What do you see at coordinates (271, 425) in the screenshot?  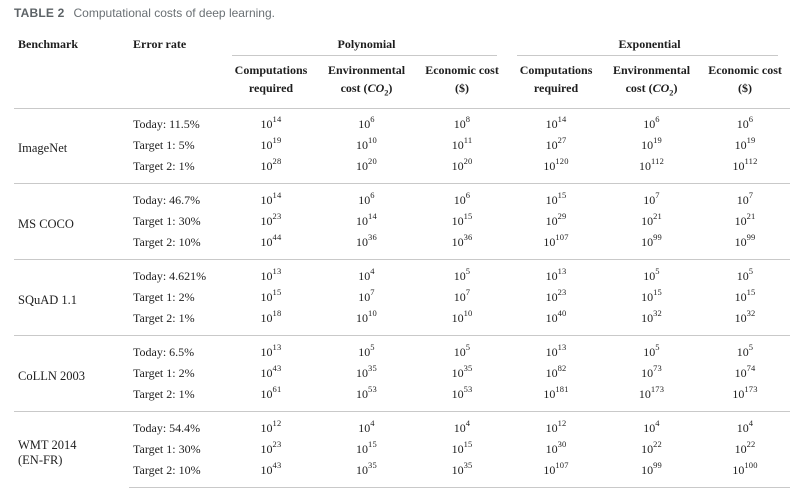 I see `power-of-ten-value-cell: 1012` at bounding box center [271, 425].